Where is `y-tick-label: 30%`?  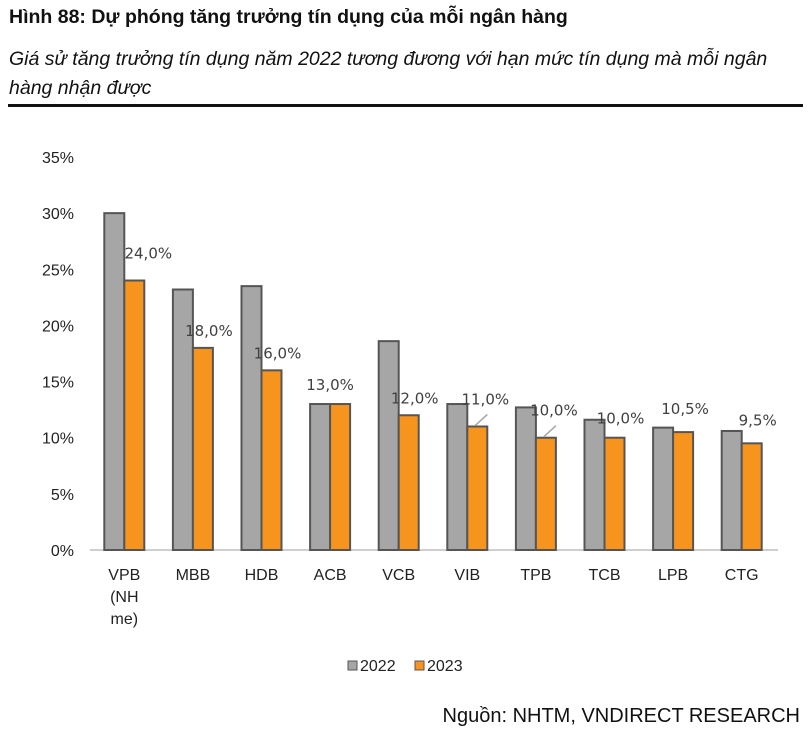 y-tick-label: 30% is located at coordinates (58, 214).